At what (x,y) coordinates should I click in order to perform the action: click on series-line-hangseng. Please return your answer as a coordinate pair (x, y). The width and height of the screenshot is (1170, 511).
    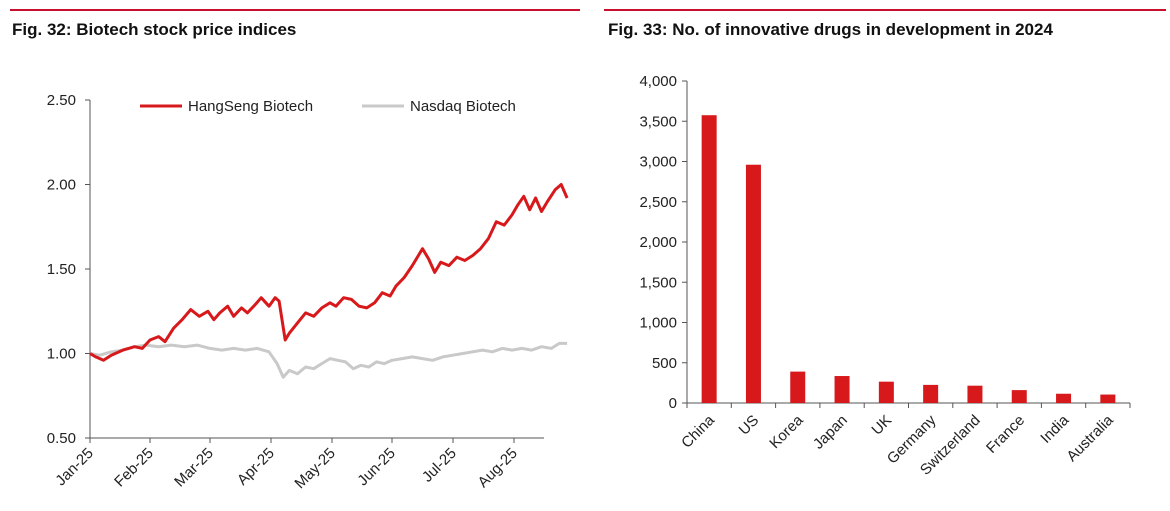
    Looking at the image, I should click on (329, 272).